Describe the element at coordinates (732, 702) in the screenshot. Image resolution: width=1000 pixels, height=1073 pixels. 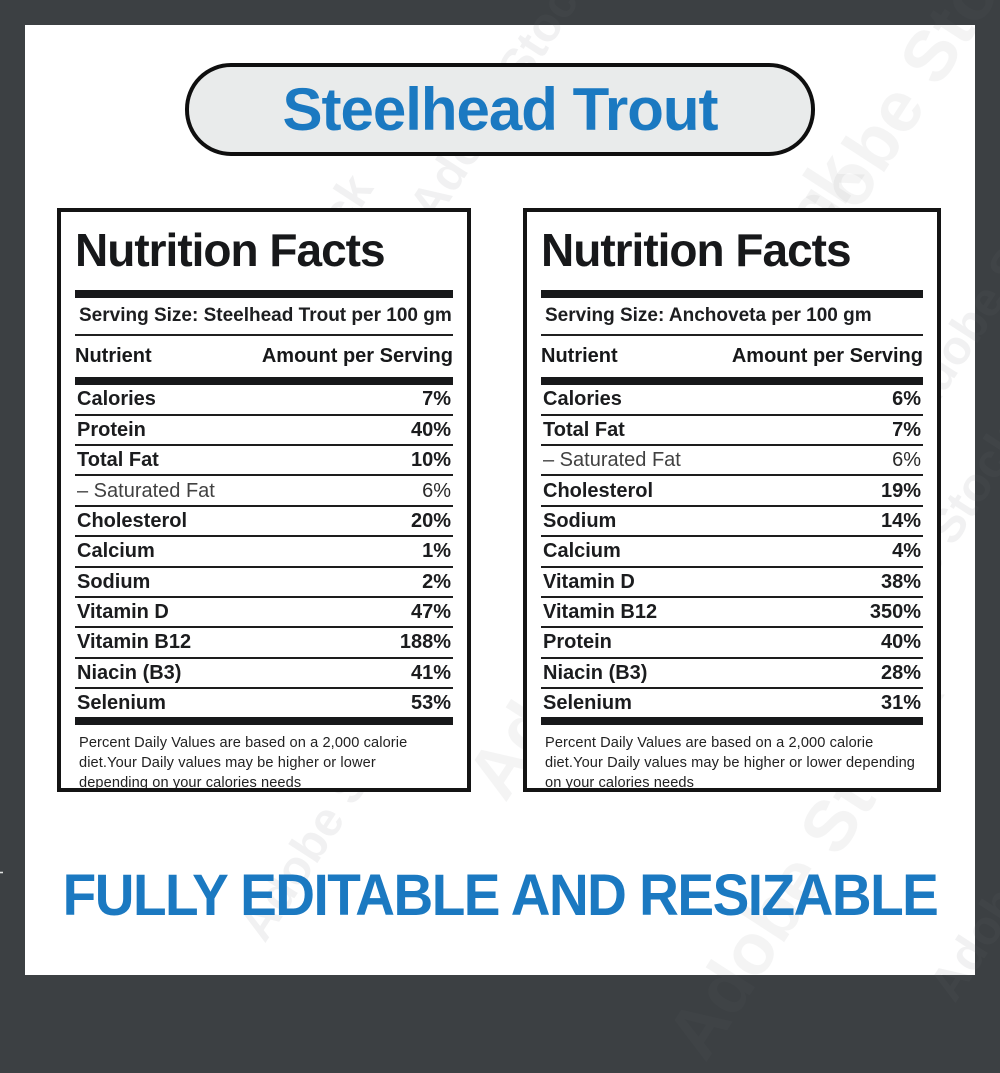
I see `nutrient-row: Selenium 31%` at that location.